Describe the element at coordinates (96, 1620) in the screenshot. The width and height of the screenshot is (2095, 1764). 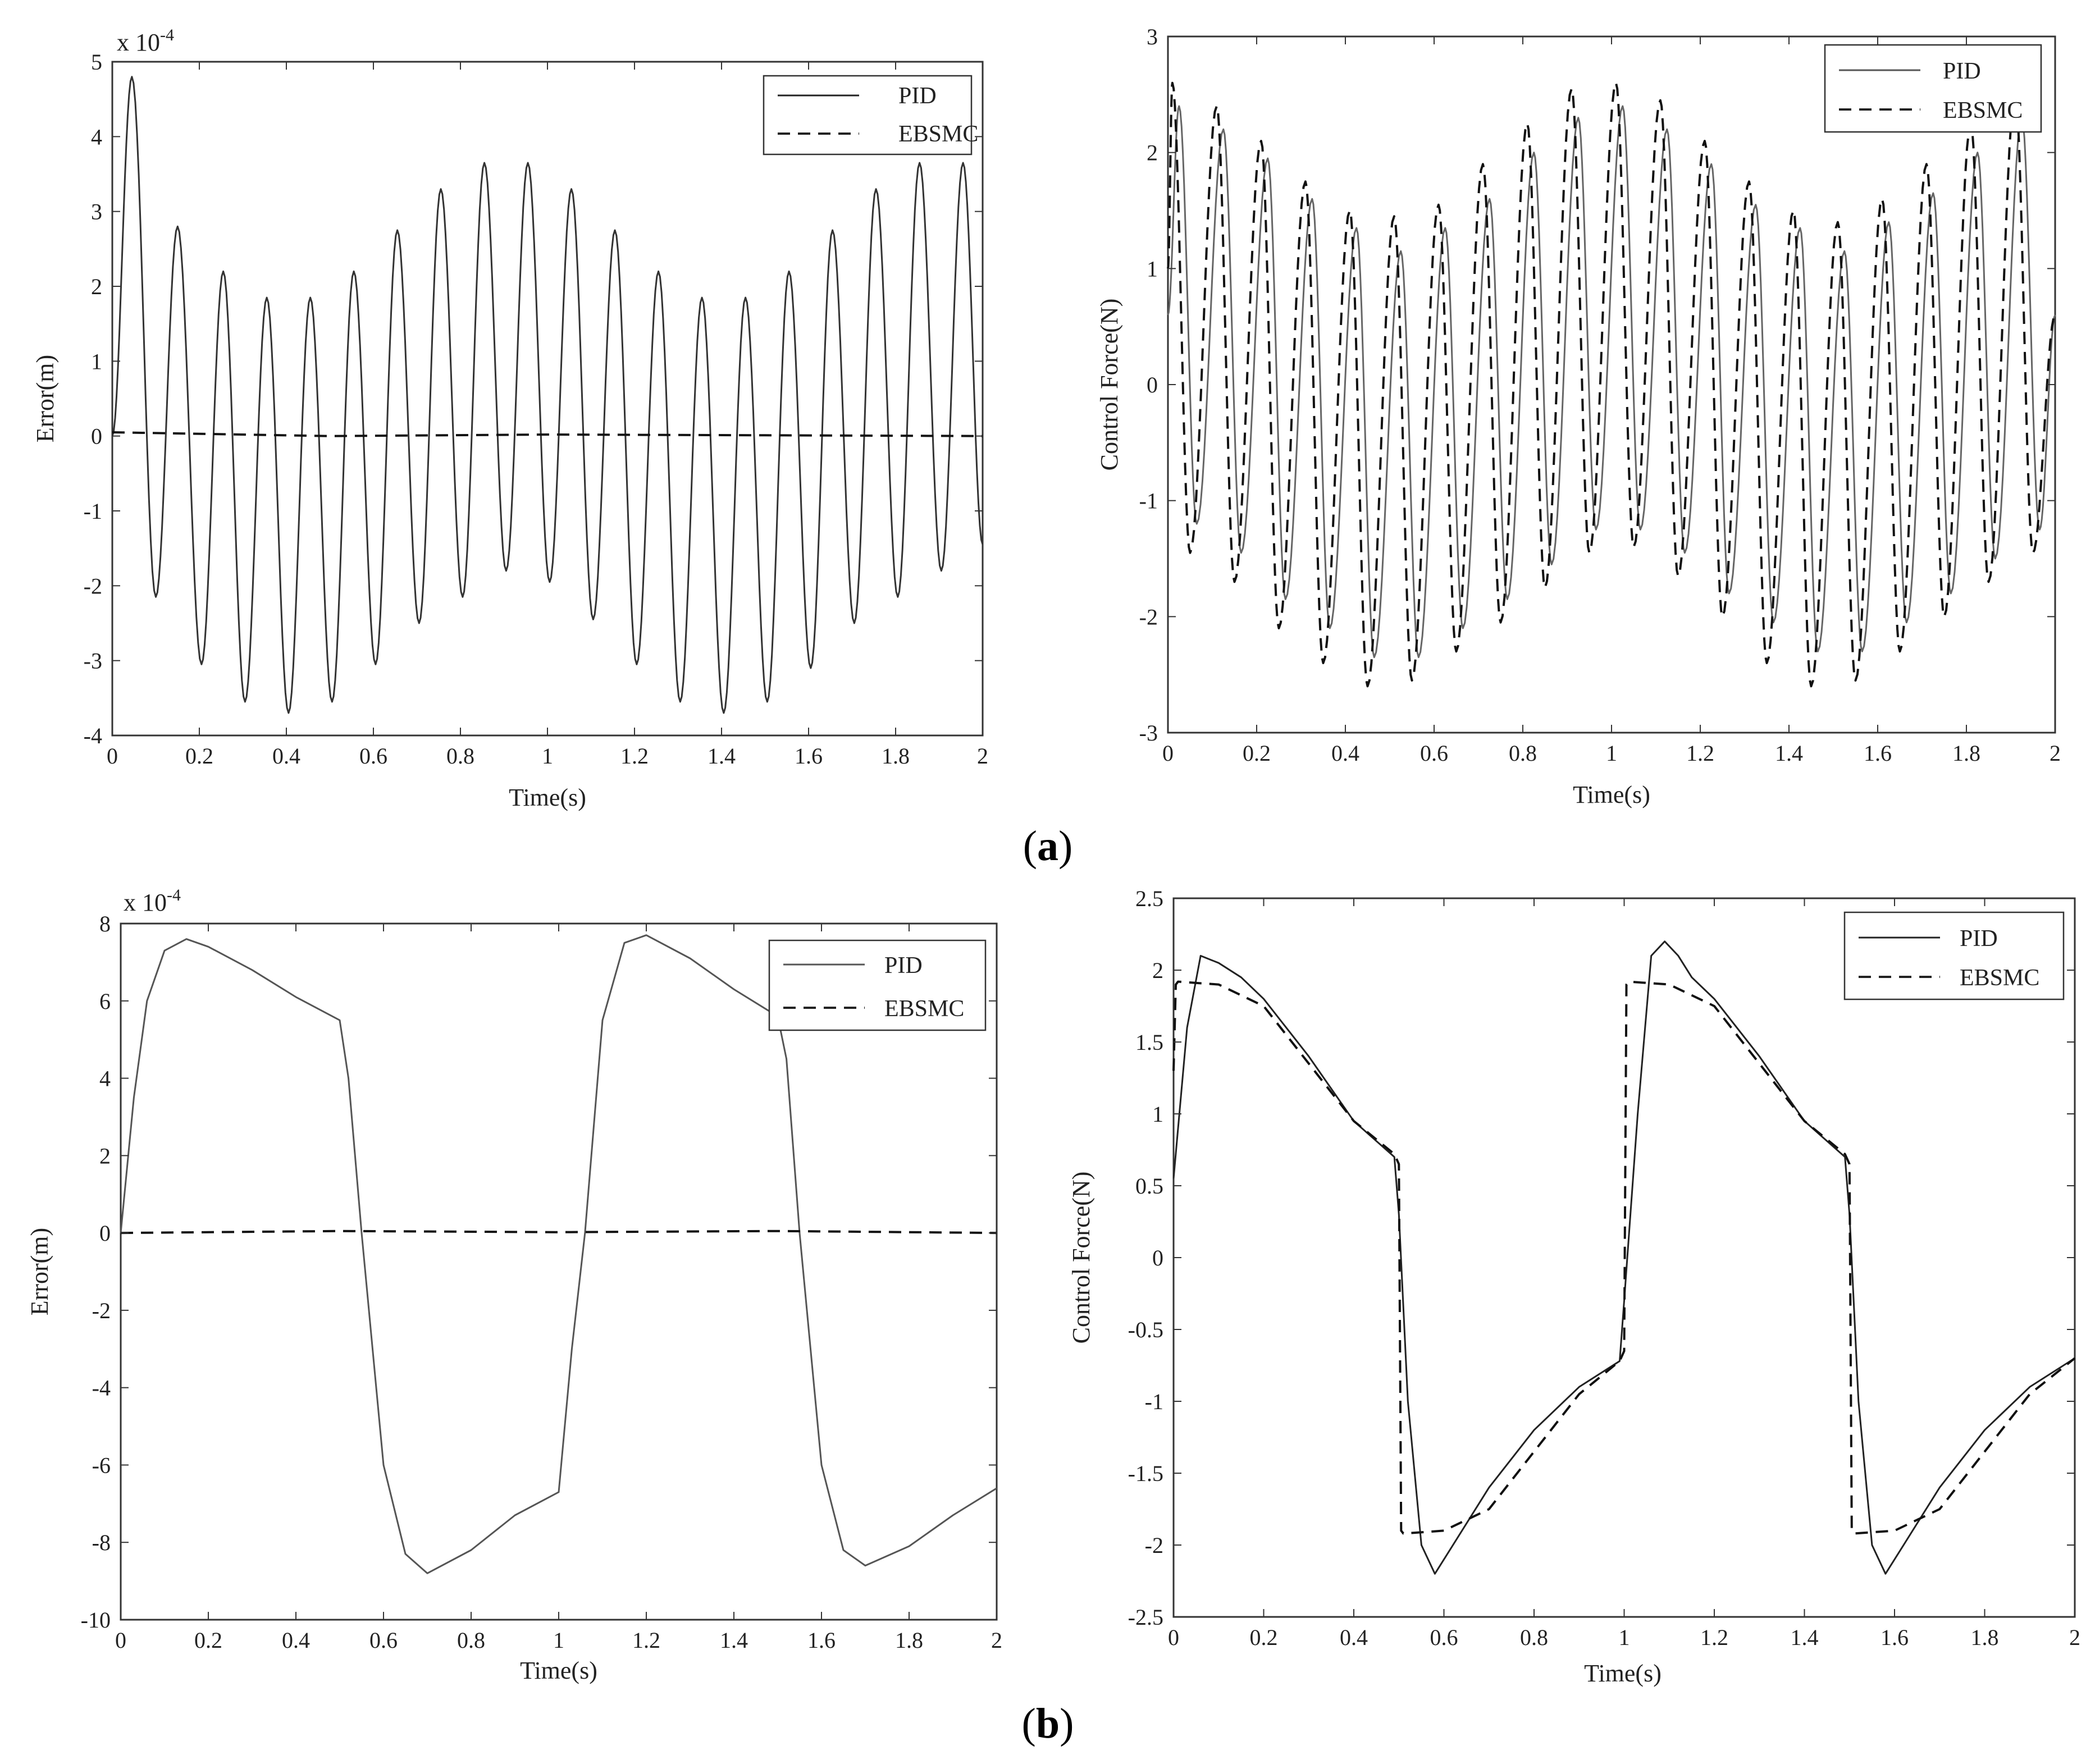
I see `y-tick-label: -10` at that location.